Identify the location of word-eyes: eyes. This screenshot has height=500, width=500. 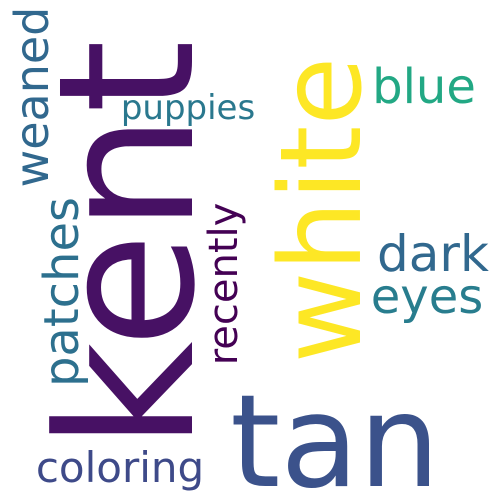
(427, 297).